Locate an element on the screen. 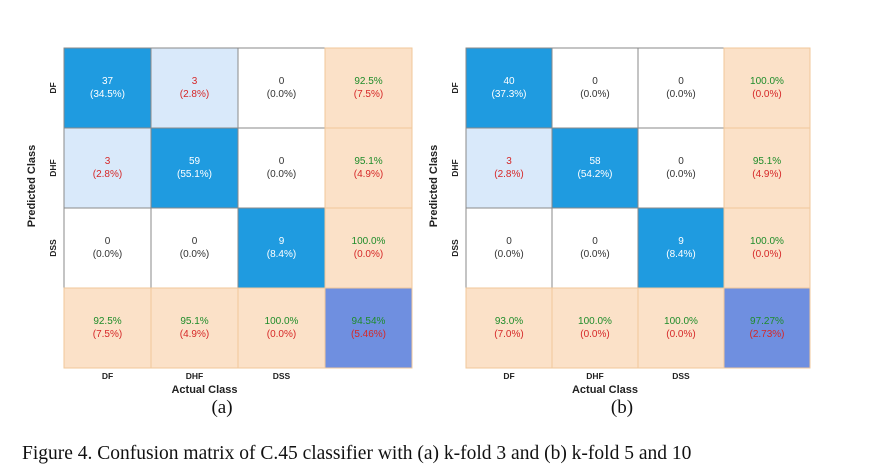  panel-b-x-tick-dhf: DHF is located at coordinates (594, 376).